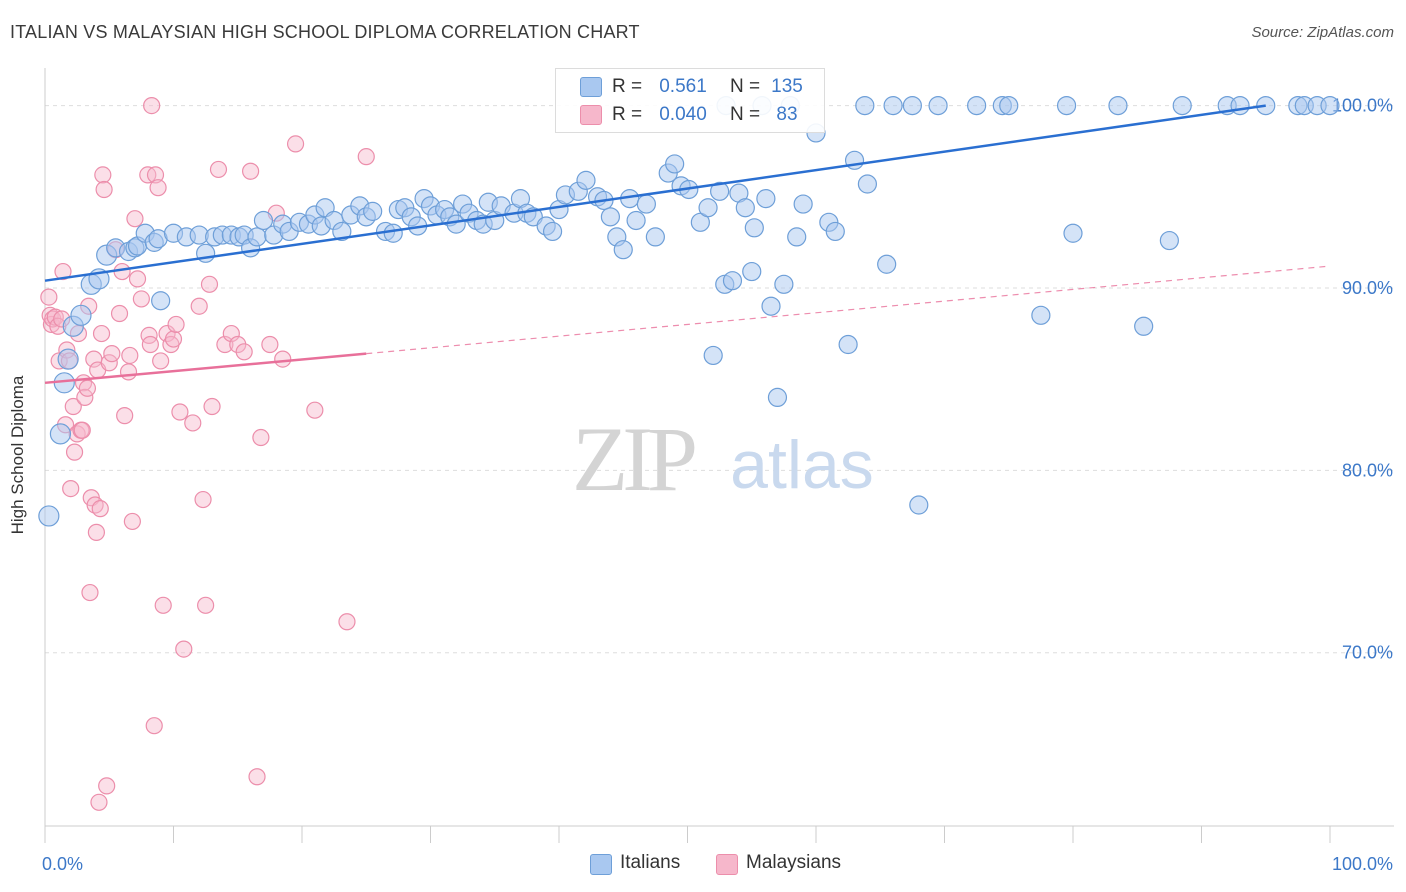 The height and width of the screenshot is (892, 1406). What do you see at coordinates (591, 115) in the screenshot?
I see `malaysians-swatch` at bounding box center [591, 115].